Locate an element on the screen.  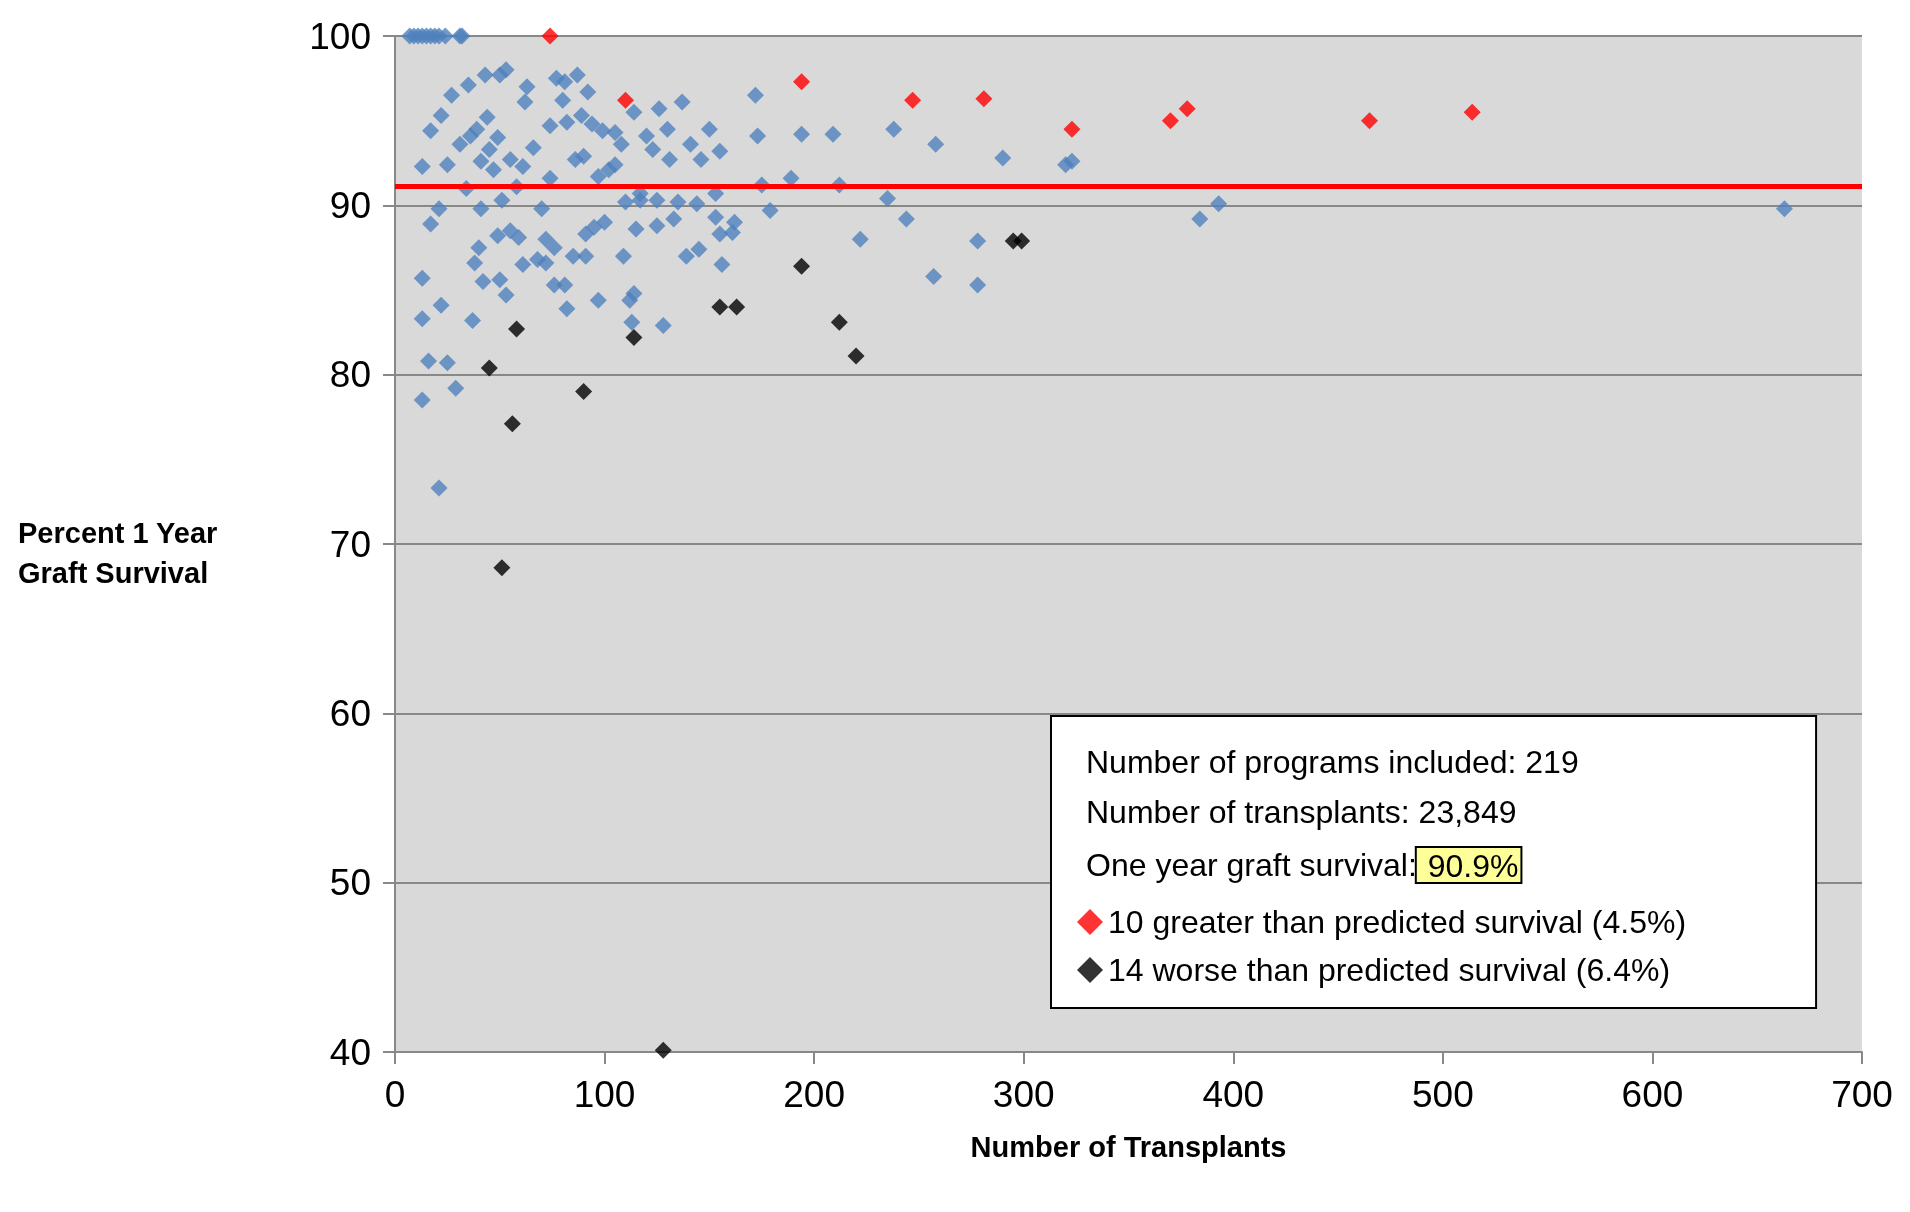
y-tick-label: 100 is located at coordinates (340, 36).